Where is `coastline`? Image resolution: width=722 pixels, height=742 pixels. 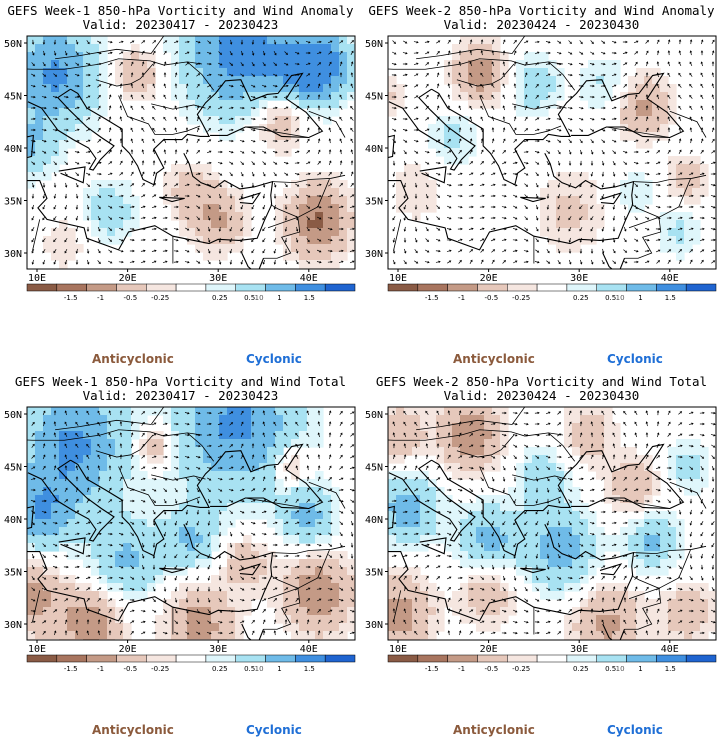 coastline is located at coordinates (253, 260).